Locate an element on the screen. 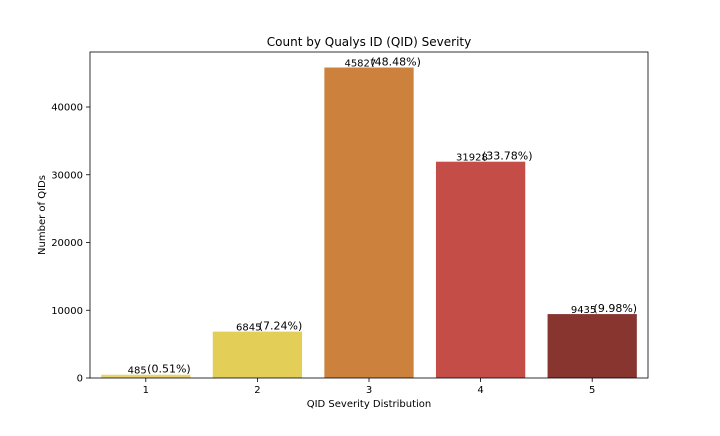  x-tick-label-1: 1 is located at coordinates (146, 390).